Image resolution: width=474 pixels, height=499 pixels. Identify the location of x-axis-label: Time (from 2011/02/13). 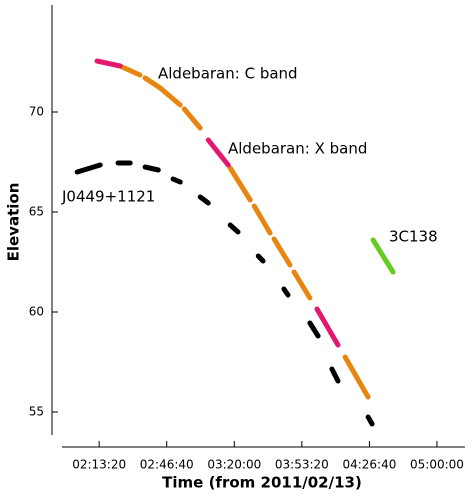
(262, 483).